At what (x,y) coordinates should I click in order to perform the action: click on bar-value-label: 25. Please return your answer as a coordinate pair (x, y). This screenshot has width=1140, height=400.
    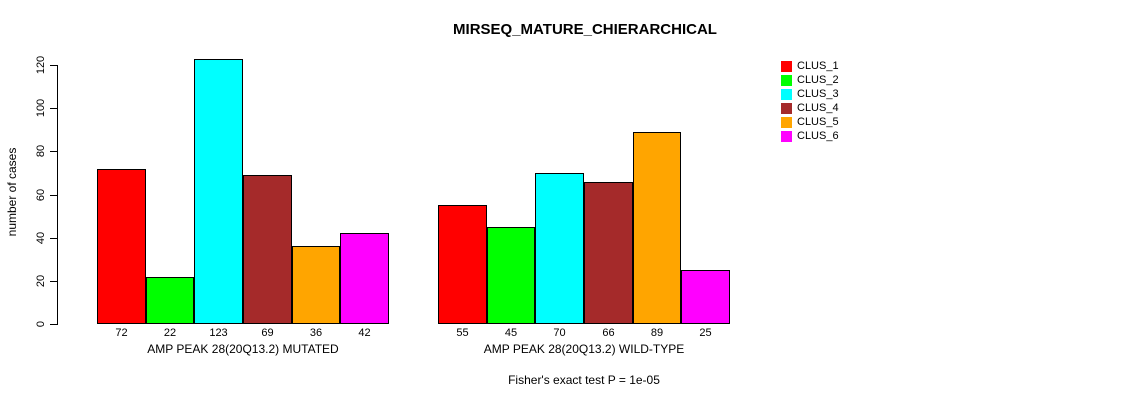
    Looking at the image, I should click on (705, 333).